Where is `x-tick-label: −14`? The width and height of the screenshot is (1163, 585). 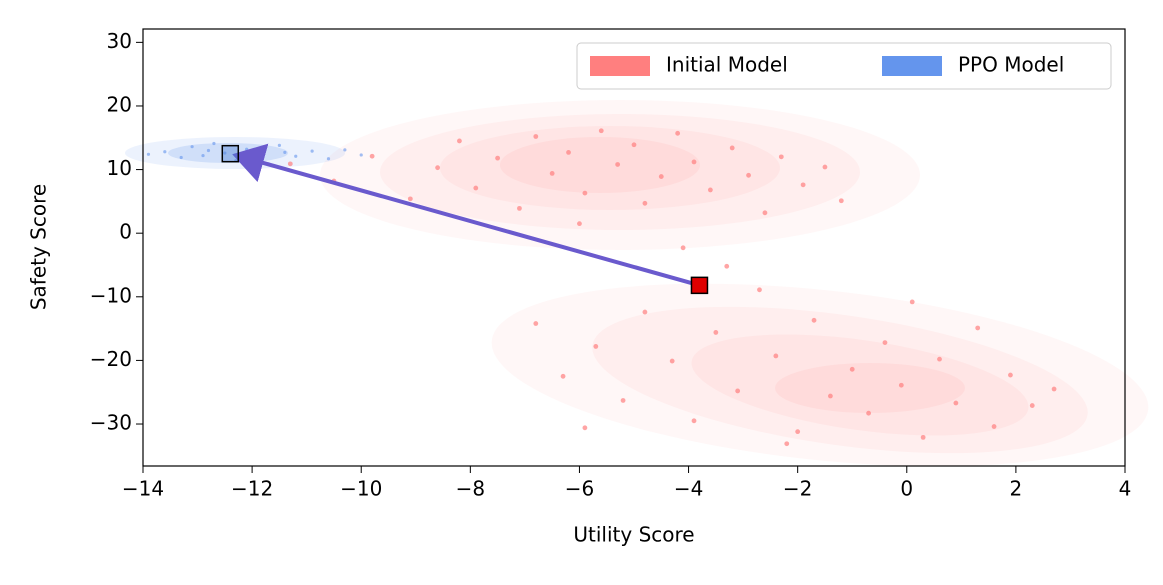 x-tick-label: −14 is located at coordinates (143, 489).